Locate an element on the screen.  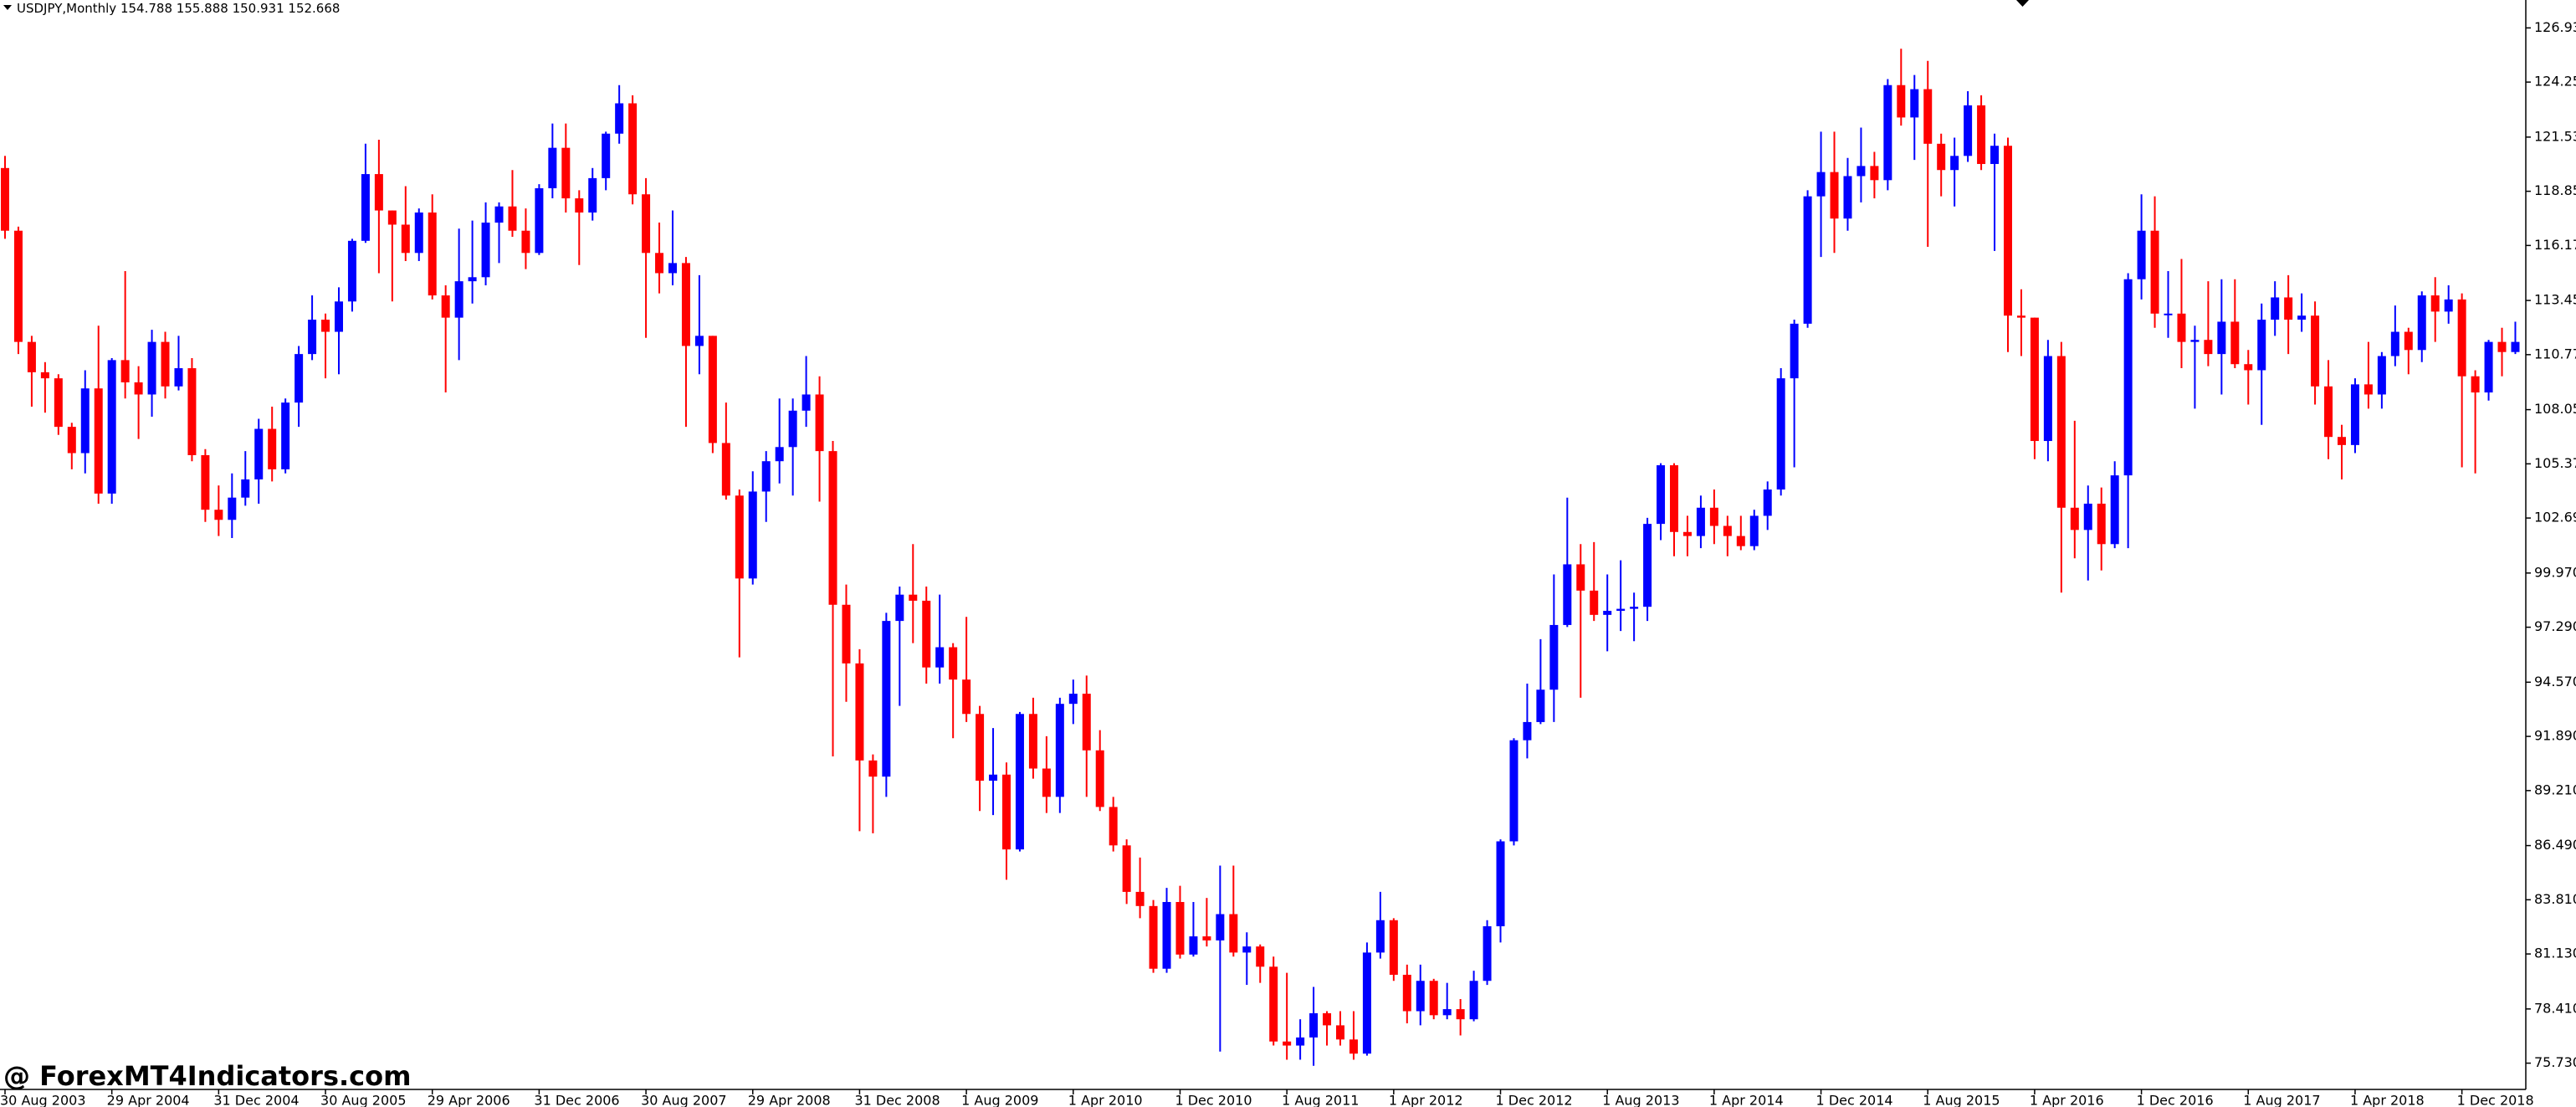
y-tick-label: 75.730 is located at coordinates (2555, 1062).